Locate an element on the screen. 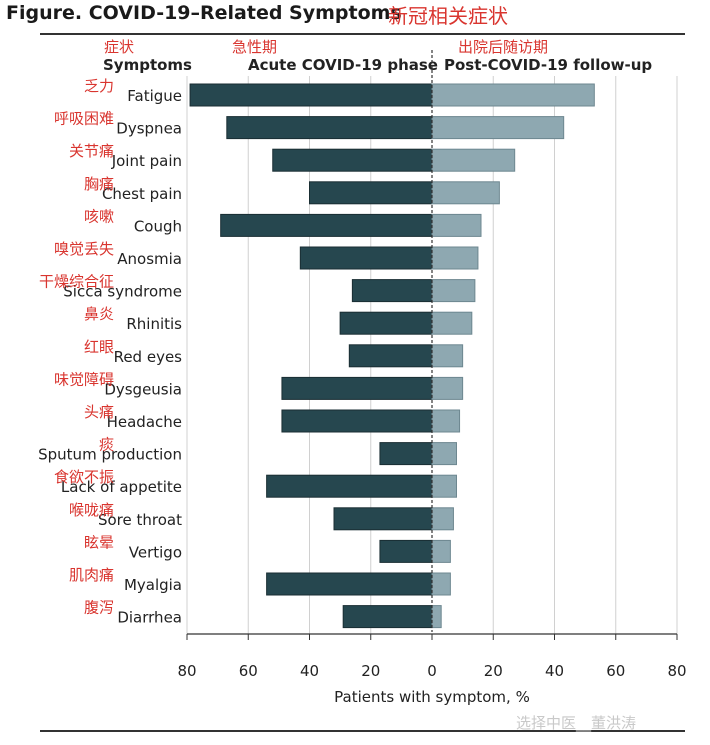 The height and width of the screenshot is (745, 710). figure-title-cn: 新冠相关症状 is located at coordinates (448, 16).